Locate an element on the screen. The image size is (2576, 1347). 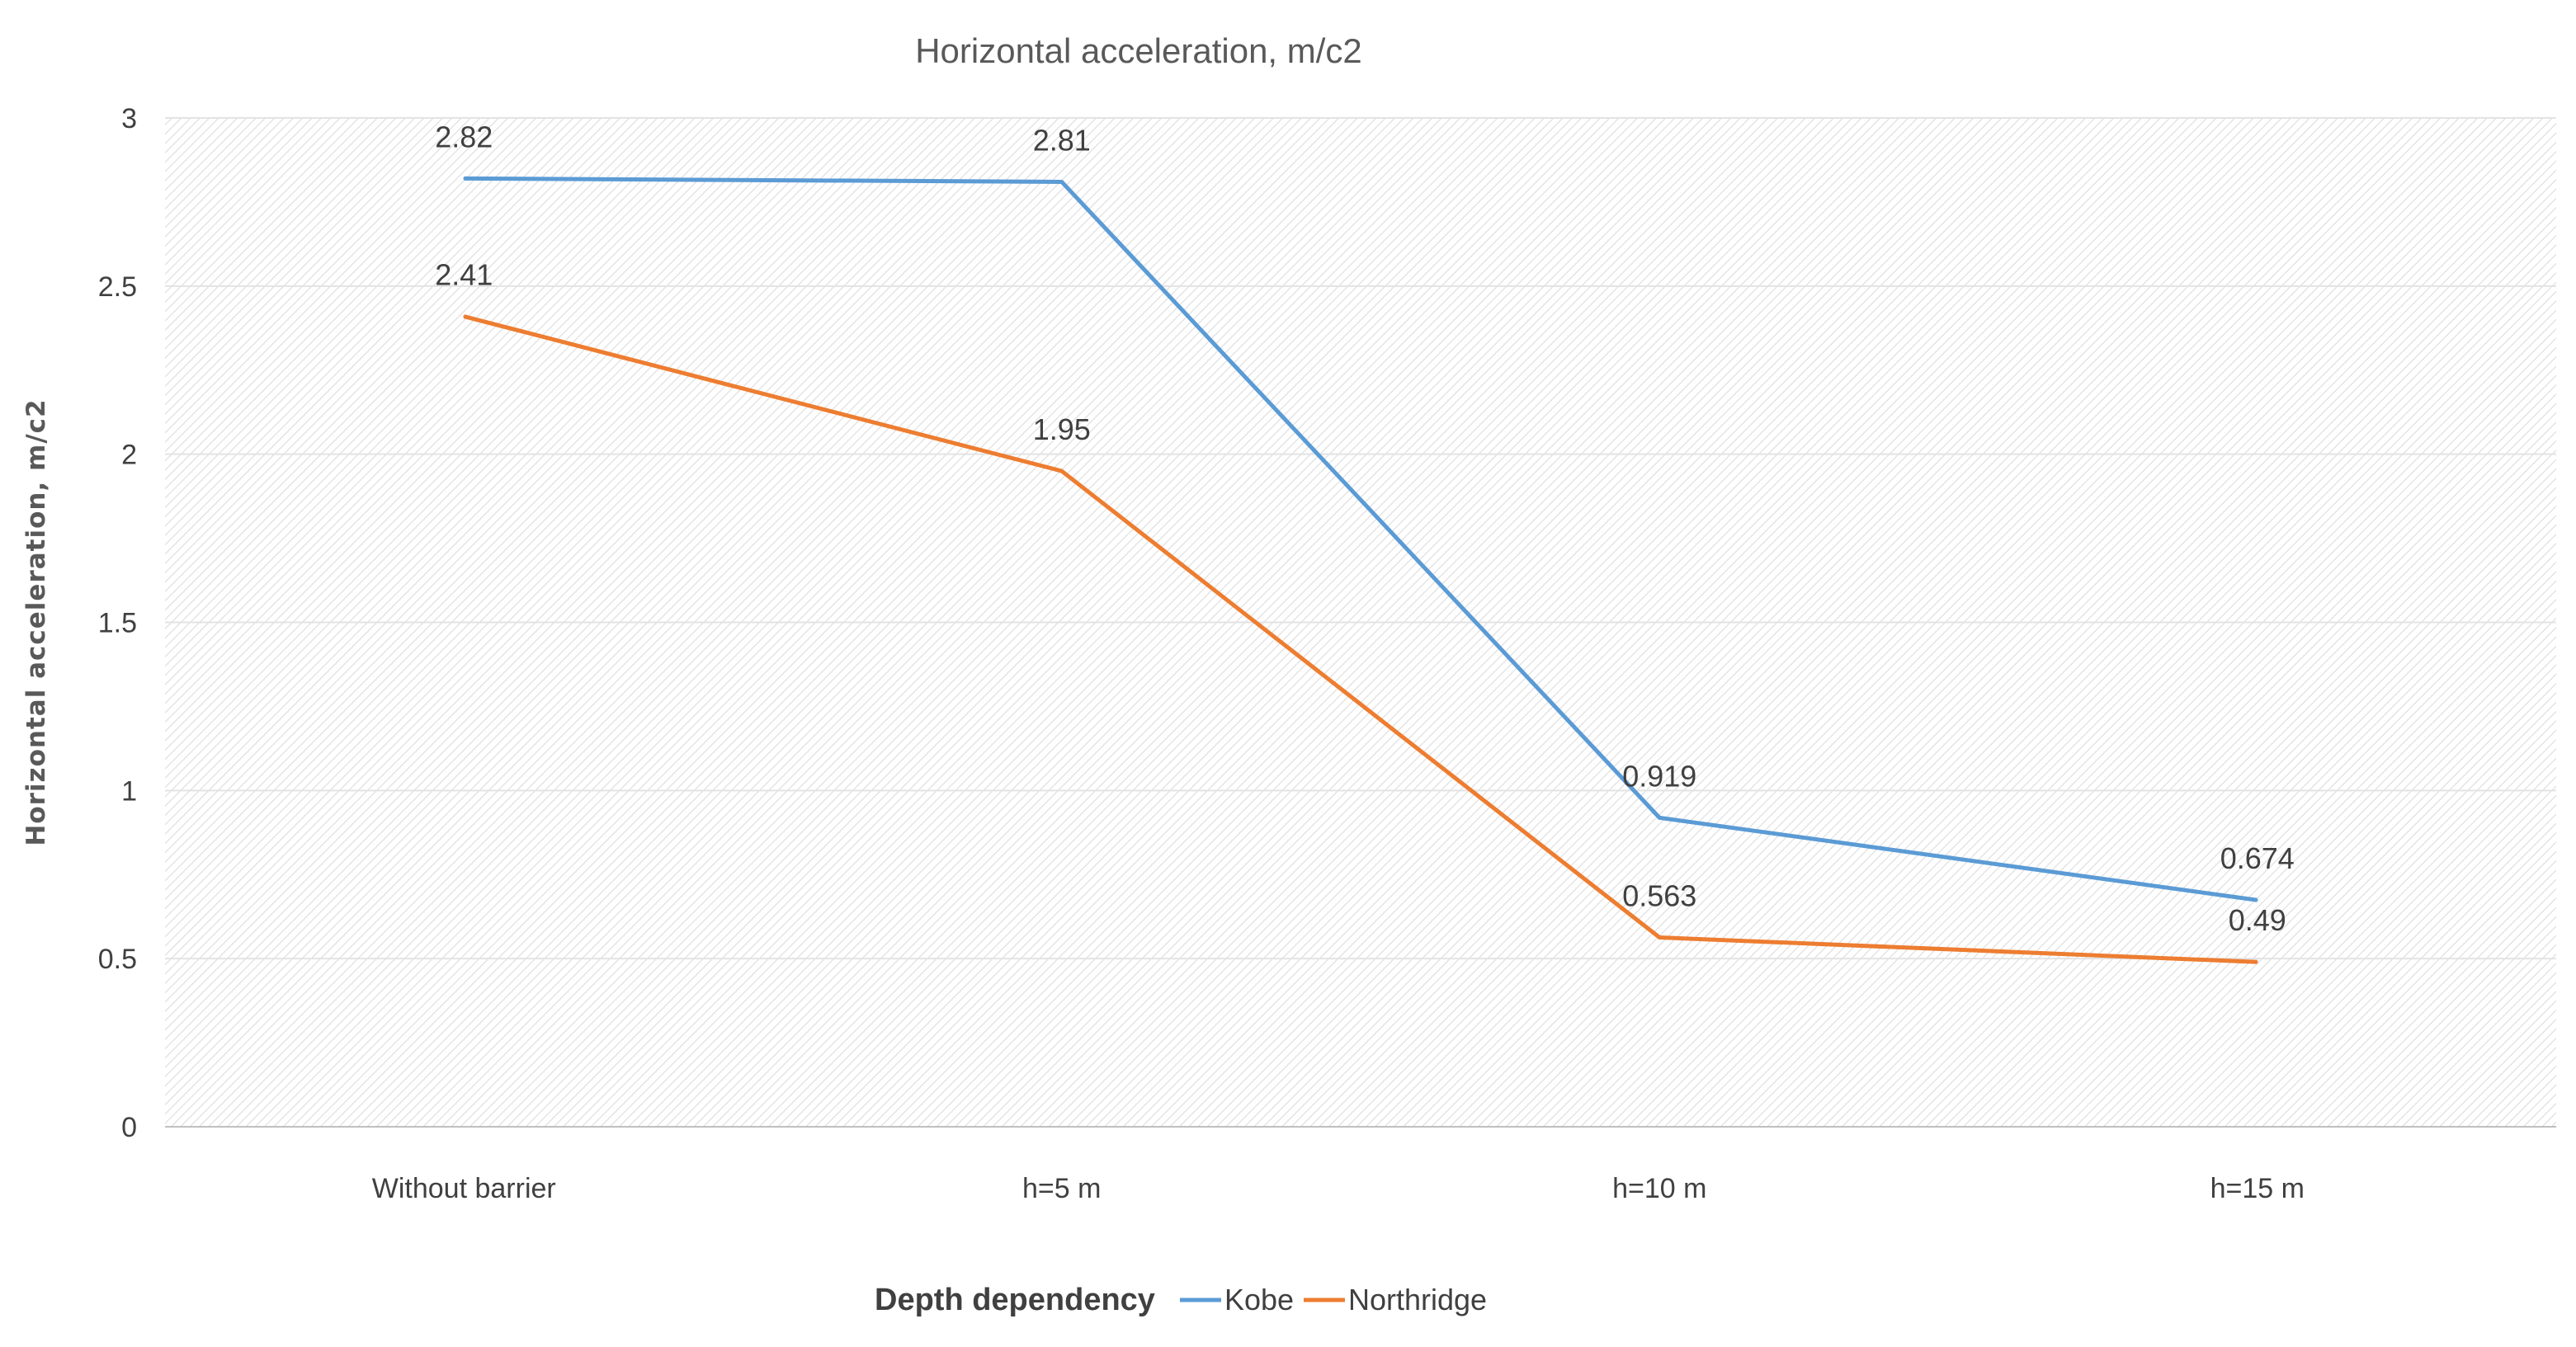
y-axis: 0 0.5 1 1.5 2 2.5 3 is located at coordinates (117, 623).